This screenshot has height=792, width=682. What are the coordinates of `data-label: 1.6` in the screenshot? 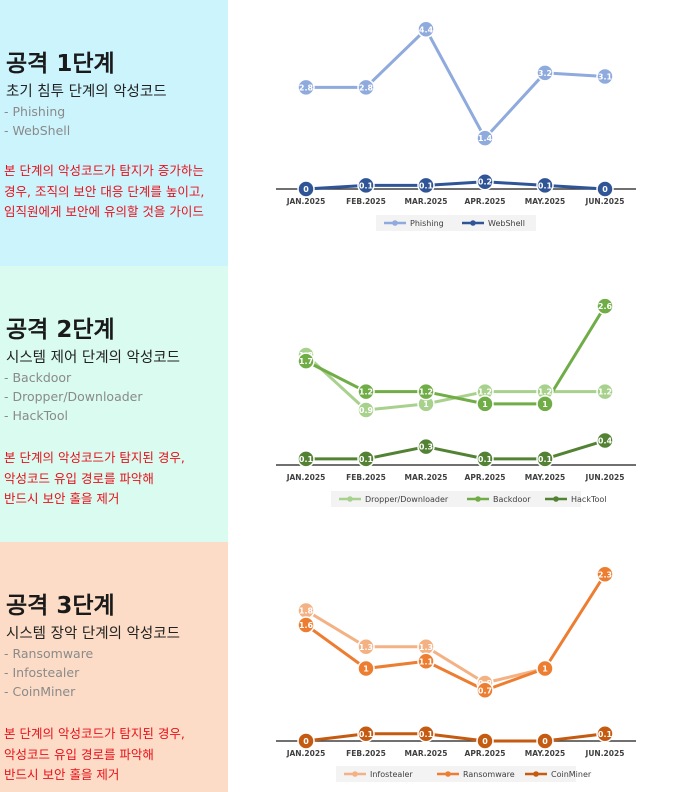 It's located at (306, 625).